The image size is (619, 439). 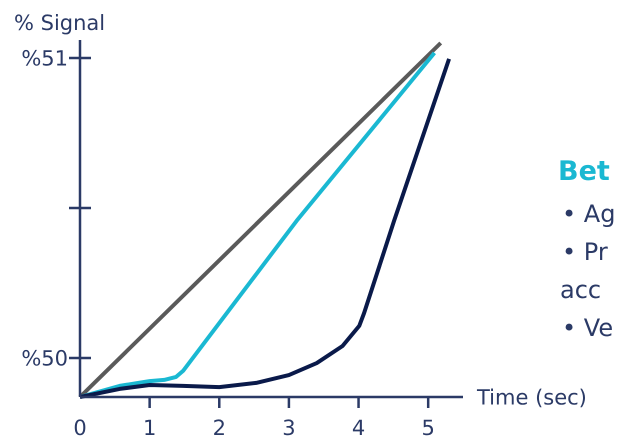 What do you see at coordinates (428, 427) in the screenshot?
I see `x-tick-label: 5` at bounding box center [428, 427].